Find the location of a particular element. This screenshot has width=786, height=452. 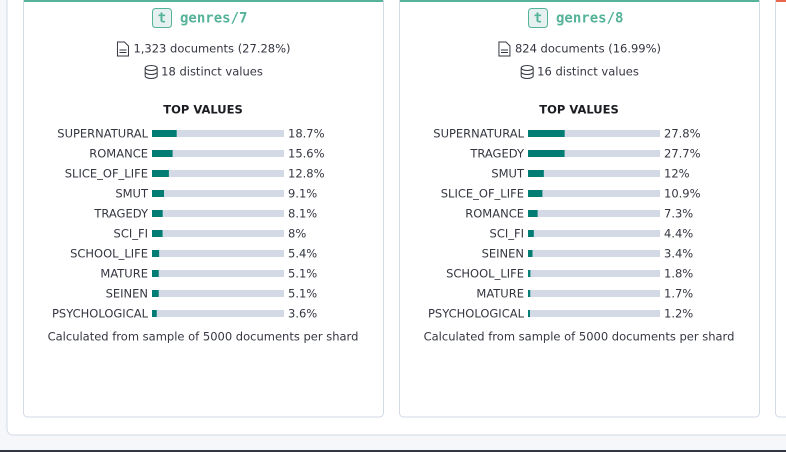

category-label: TRAGEDY is located at coordinates (121, 214).